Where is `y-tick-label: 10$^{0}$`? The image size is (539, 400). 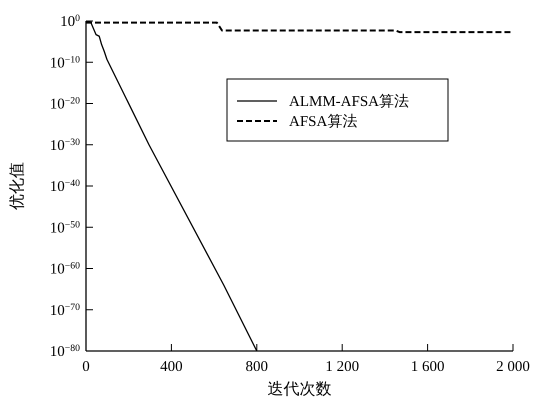
y-tick-label: 10$^{0}$ is located at coordinates (70, 21).